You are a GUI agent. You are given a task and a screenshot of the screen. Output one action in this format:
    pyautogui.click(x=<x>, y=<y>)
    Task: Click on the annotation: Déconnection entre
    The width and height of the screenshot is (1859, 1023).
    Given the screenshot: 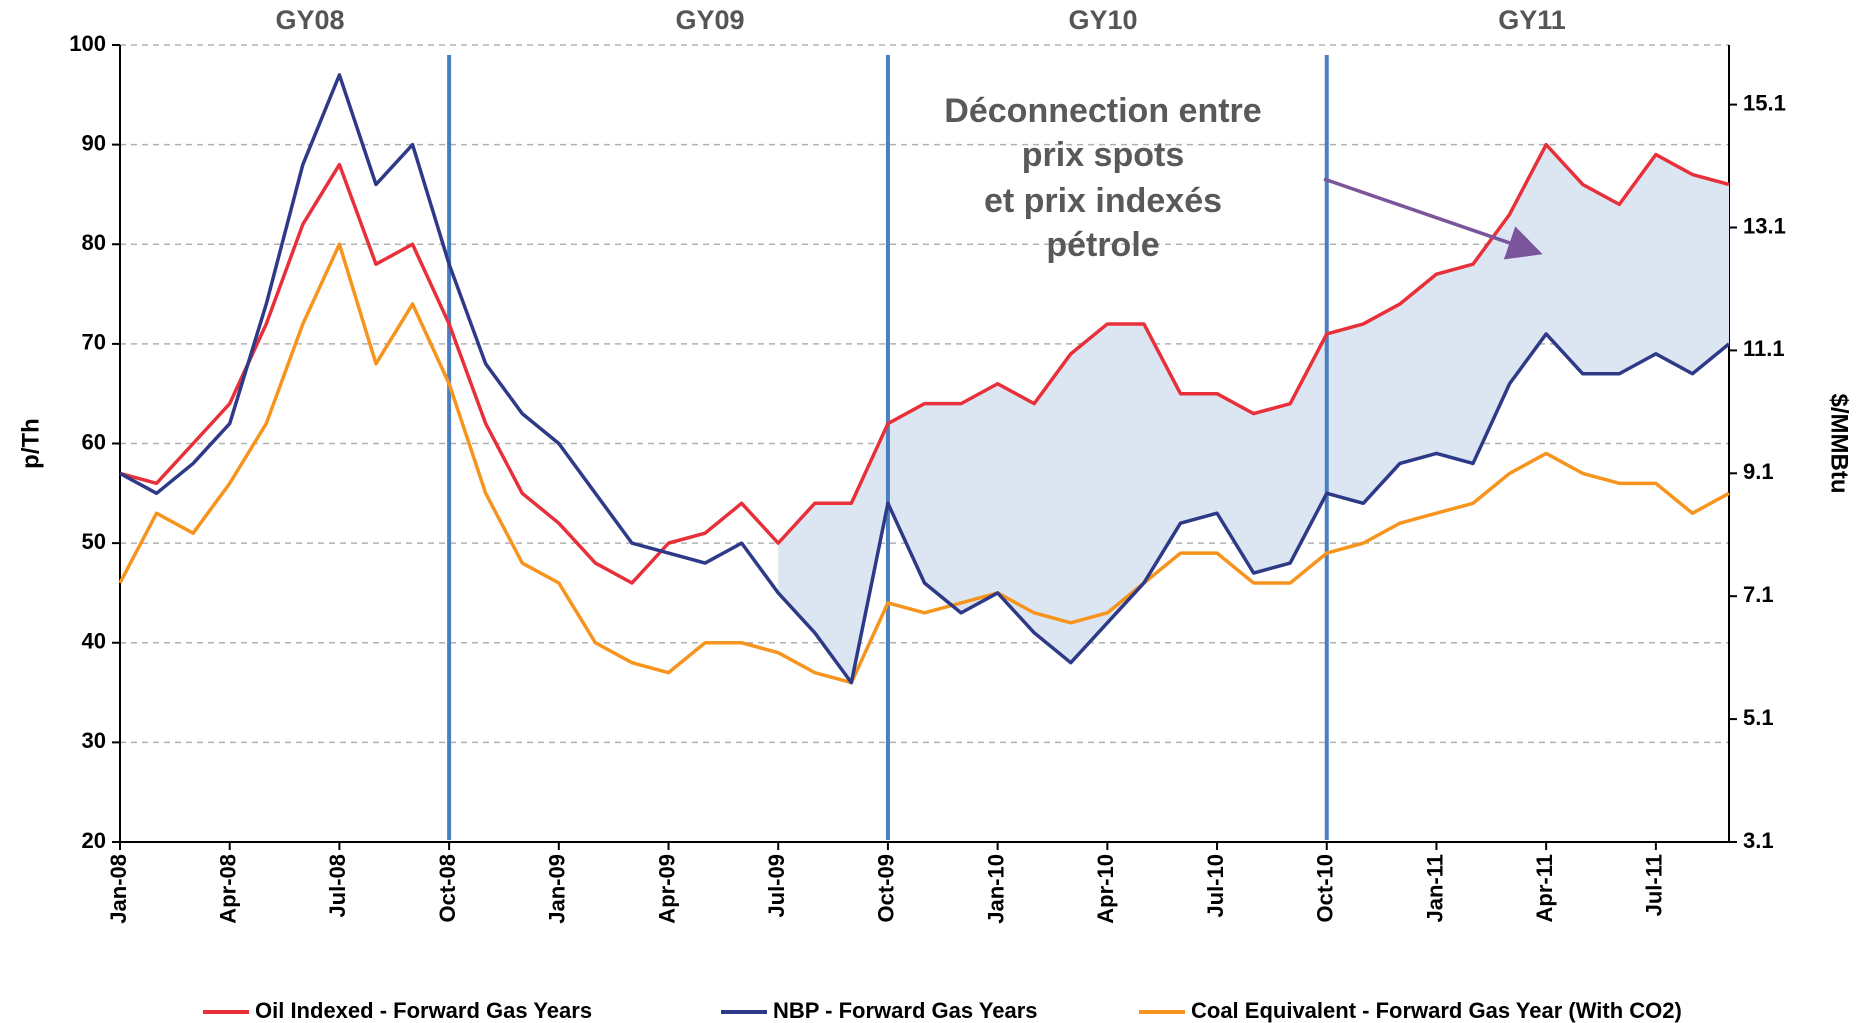 What is the action you would take?
    pyautogui.click(x=1102, y=111)
    